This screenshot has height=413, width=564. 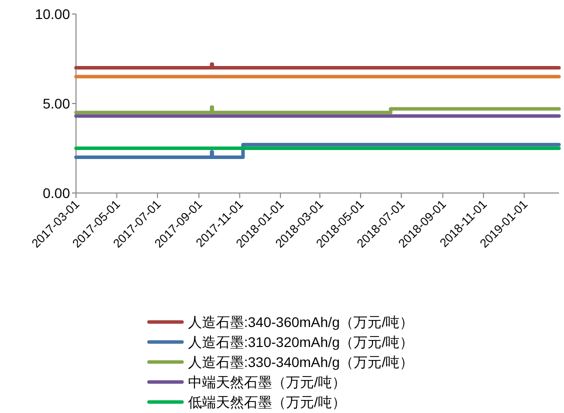 I want to click on y-tick-label: 10.00, so click(x=52, y=14).